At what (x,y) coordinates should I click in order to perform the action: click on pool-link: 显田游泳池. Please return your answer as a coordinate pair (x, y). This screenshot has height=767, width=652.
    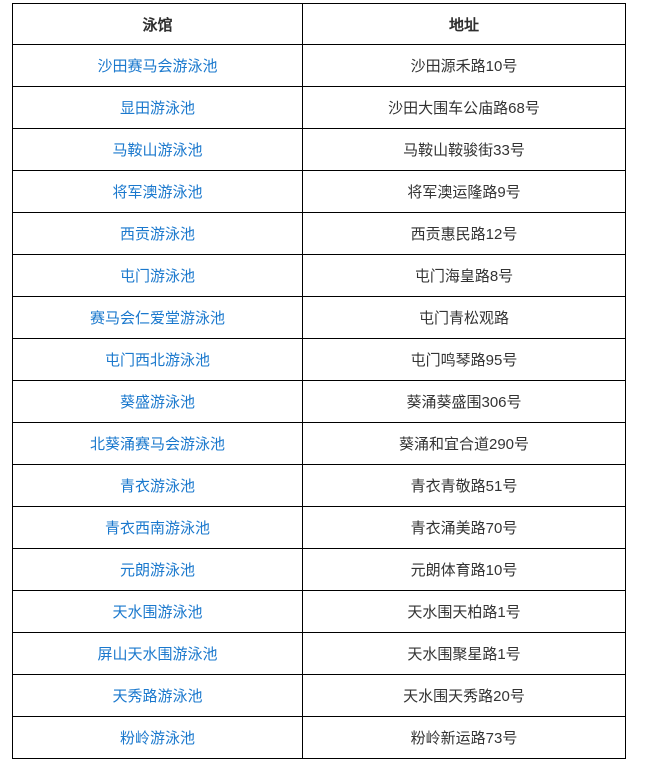
    Looking at the image, I should click on (157, 108).